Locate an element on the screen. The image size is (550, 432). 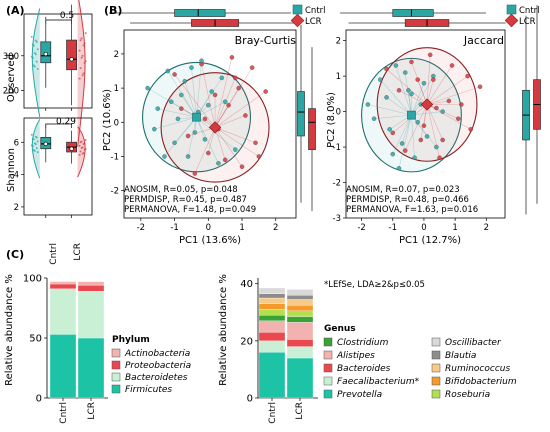
y-tick-label: -2 is located at coordinates (115, 192).